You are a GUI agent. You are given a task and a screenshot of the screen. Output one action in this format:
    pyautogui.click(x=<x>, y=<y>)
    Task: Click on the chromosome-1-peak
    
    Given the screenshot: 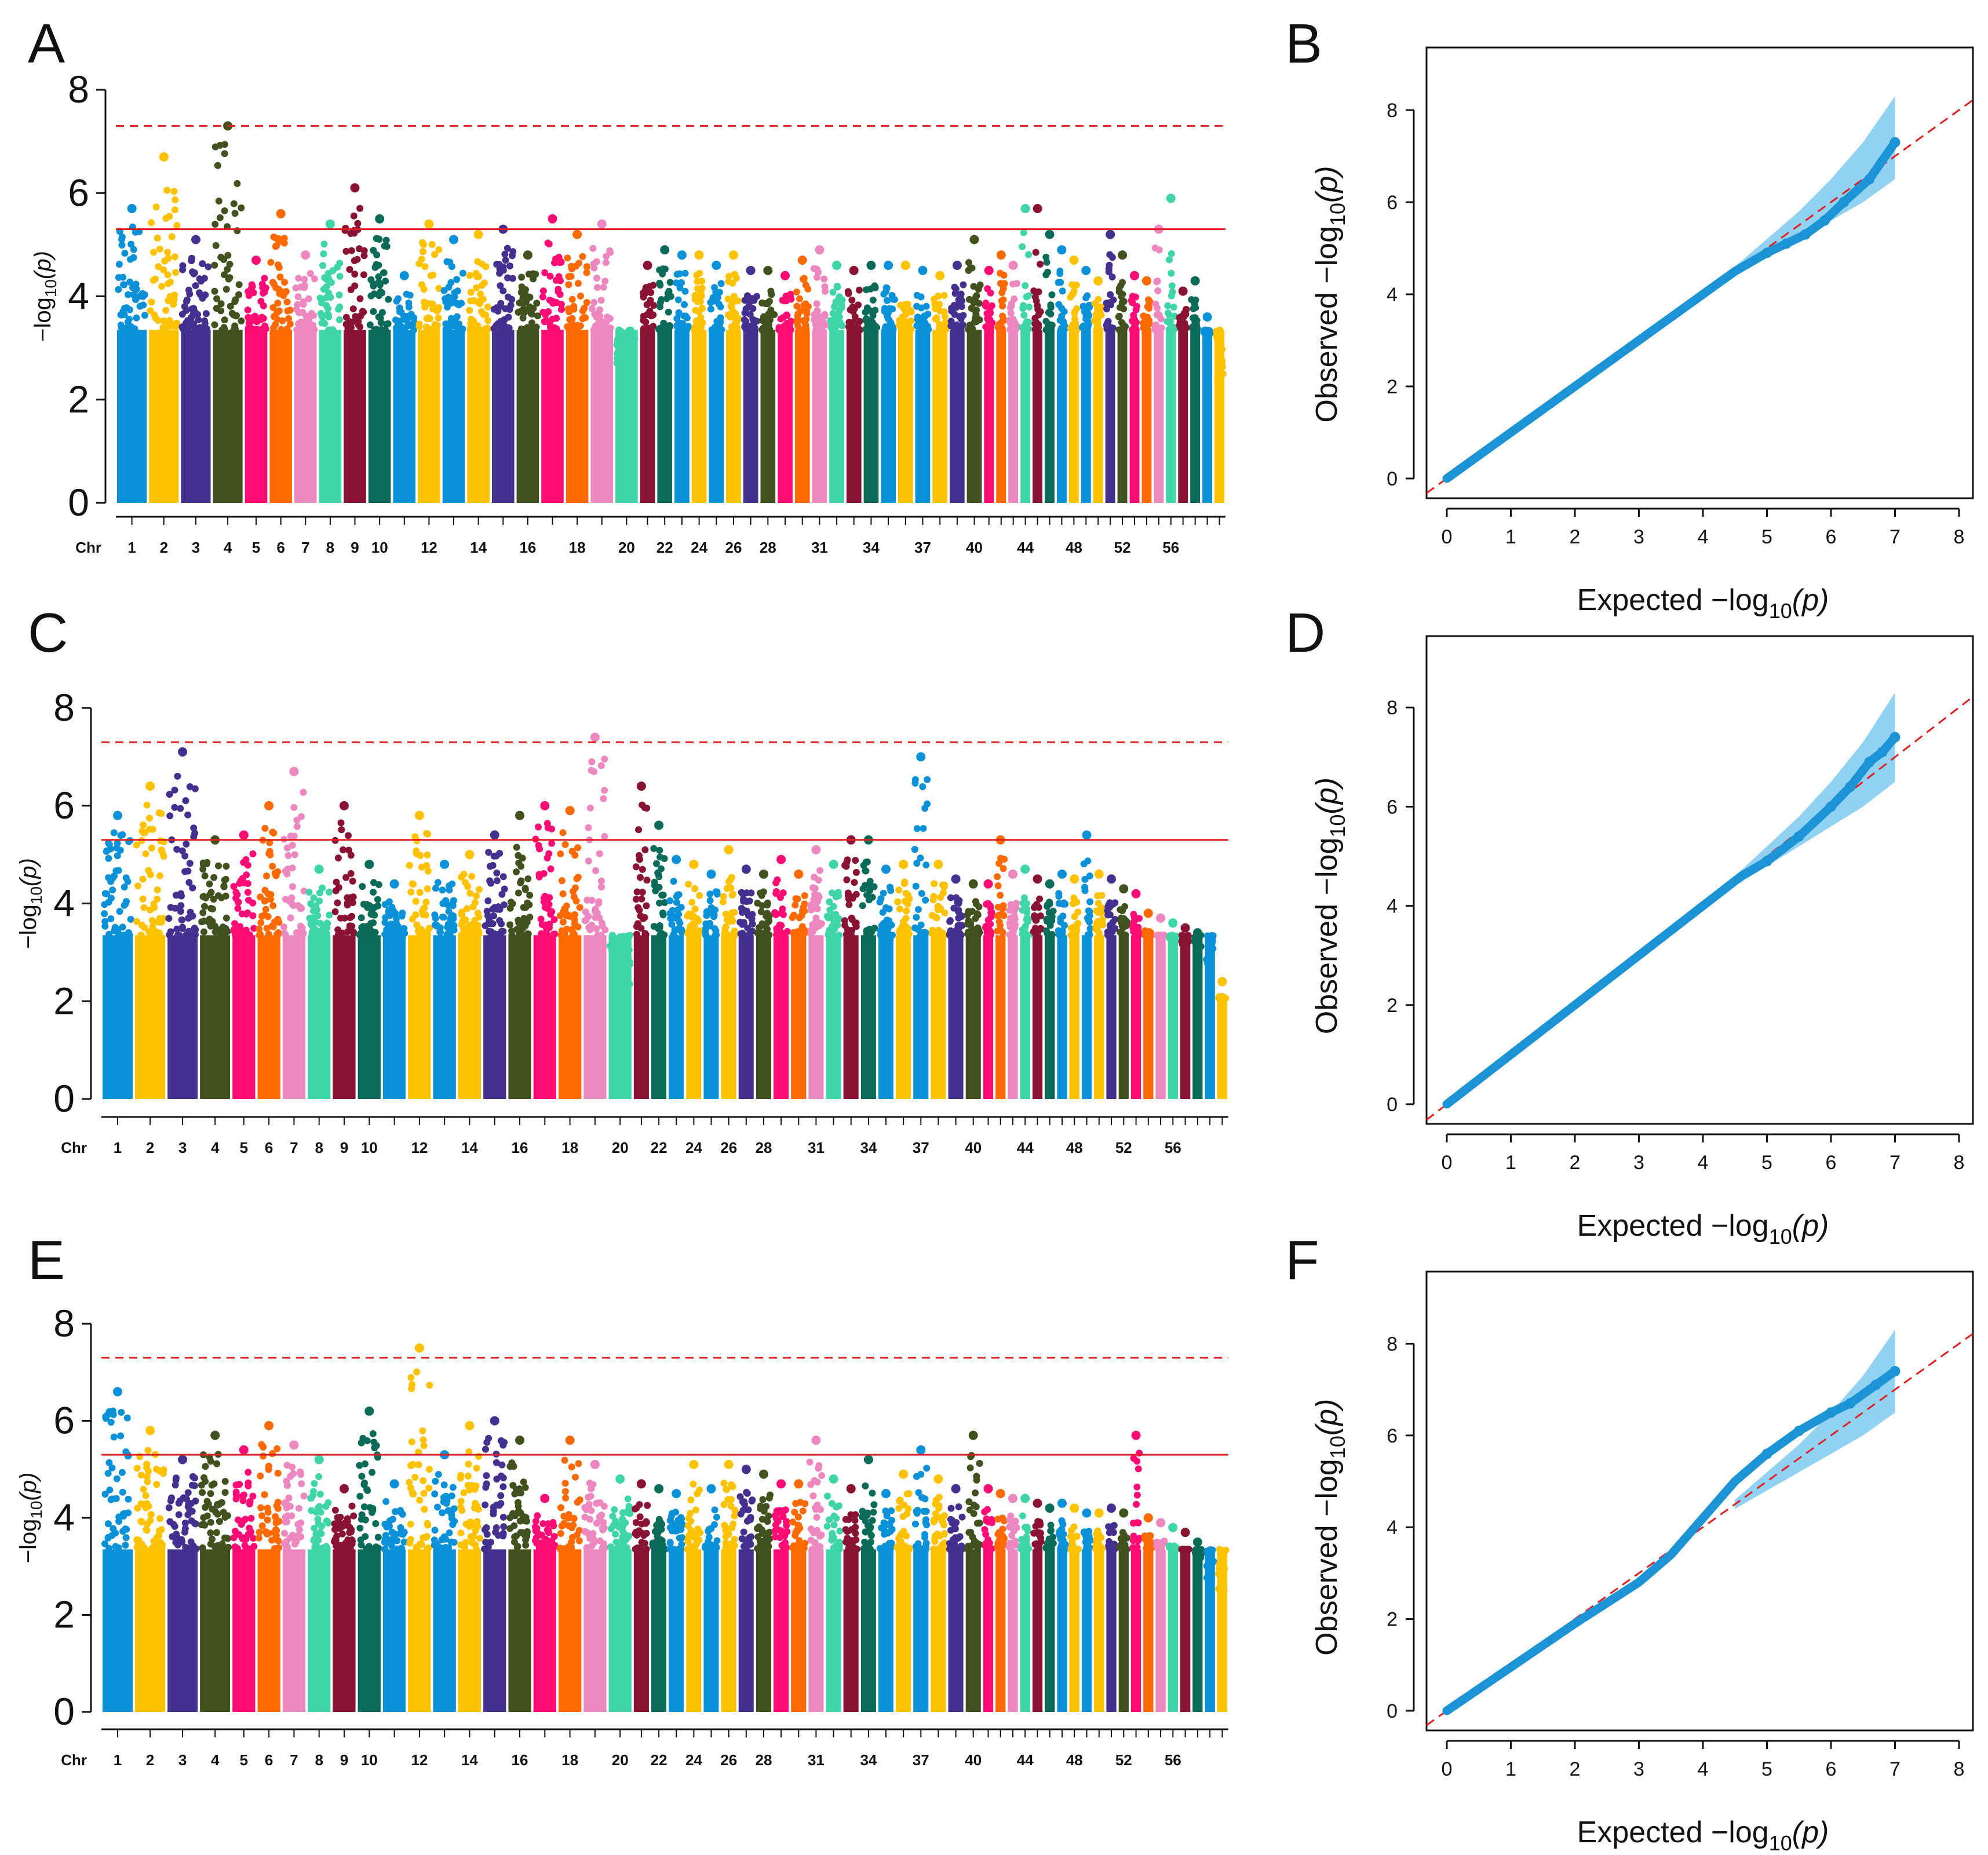 What is the action you would take?
    pyautogui.click(x=132, y=208)
    